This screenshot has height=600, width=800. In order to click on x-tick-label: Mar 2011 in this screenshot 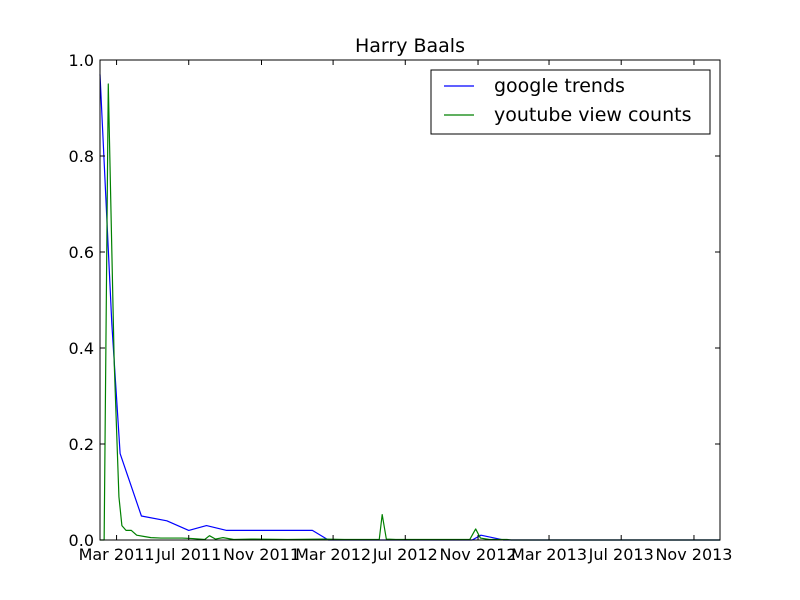, I will do `click(117, 554)`.